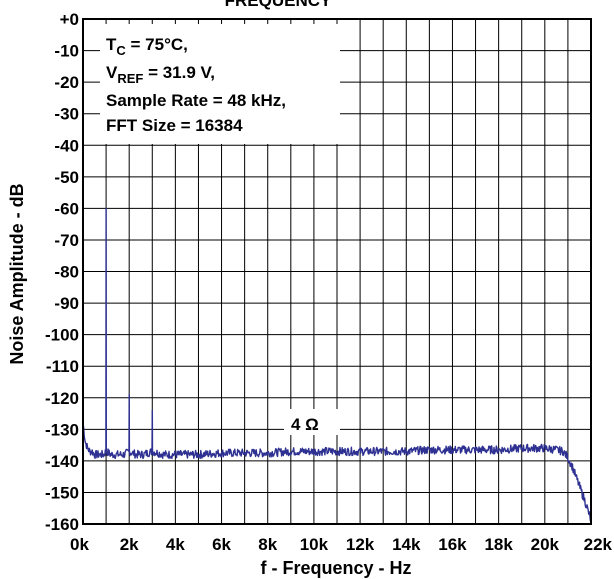 The width and height of the screenshot is (614, 579). Describe the element at coordinates (62, 429) in the screenshot. I see `y-tick-label: -130` at that location.